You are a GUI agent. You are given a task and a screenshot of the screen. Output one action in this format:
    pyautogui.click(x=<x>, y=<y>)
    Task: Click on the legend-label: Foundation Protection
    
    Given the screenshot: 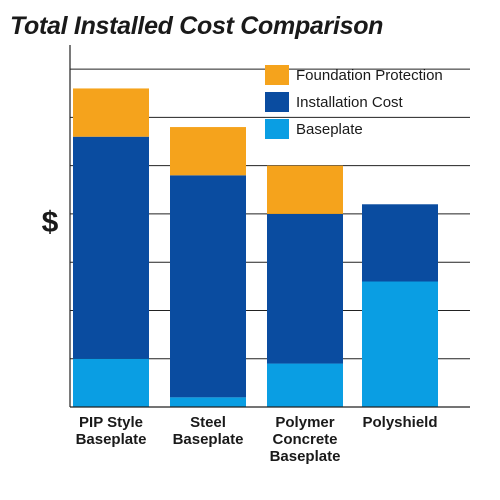 What is the action you would take?
    pyautogui.click(x=369, y=75)
    